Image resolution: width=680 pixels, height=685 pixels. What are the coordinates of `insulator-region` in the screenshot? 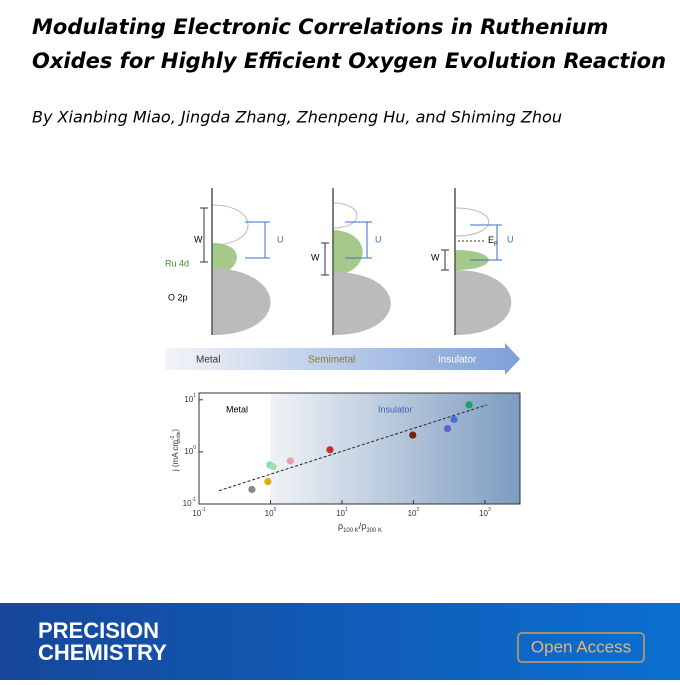 It's located at (395, 448).